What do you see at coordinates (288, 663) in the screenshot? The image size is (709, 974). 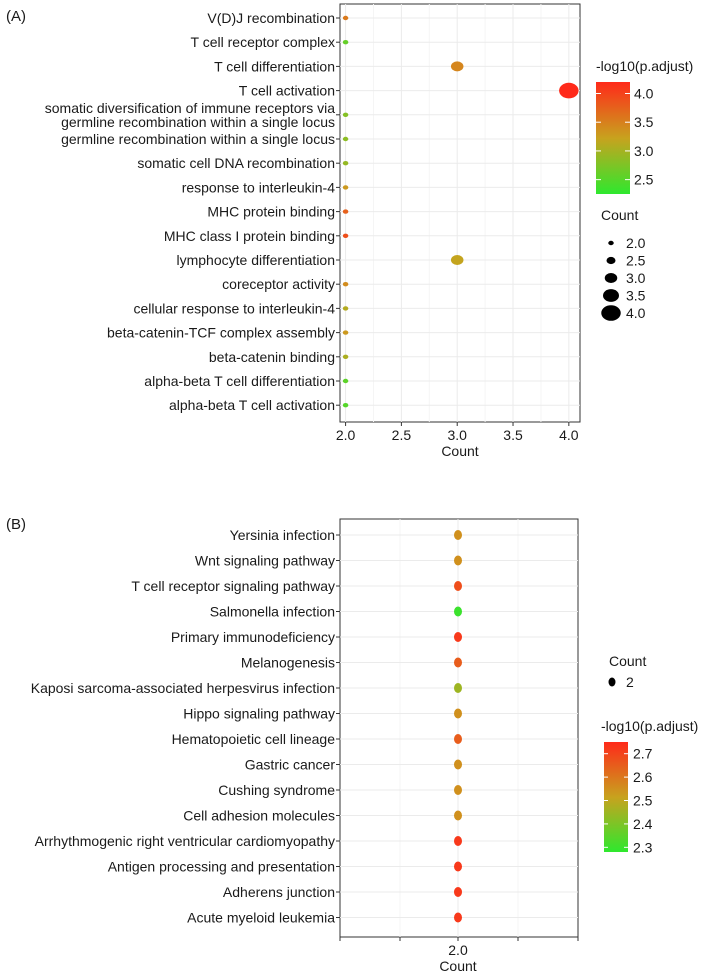 I see `y-tick-label: Melanogenesis` at bounding box center [288, 663].